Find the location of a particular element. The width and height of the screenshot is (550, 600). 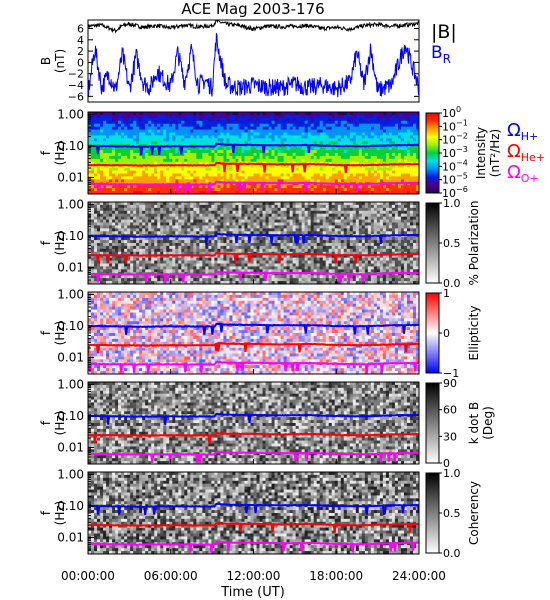

colorbar-tick-label: 10⁻³ is located at coordinates (455, 152).